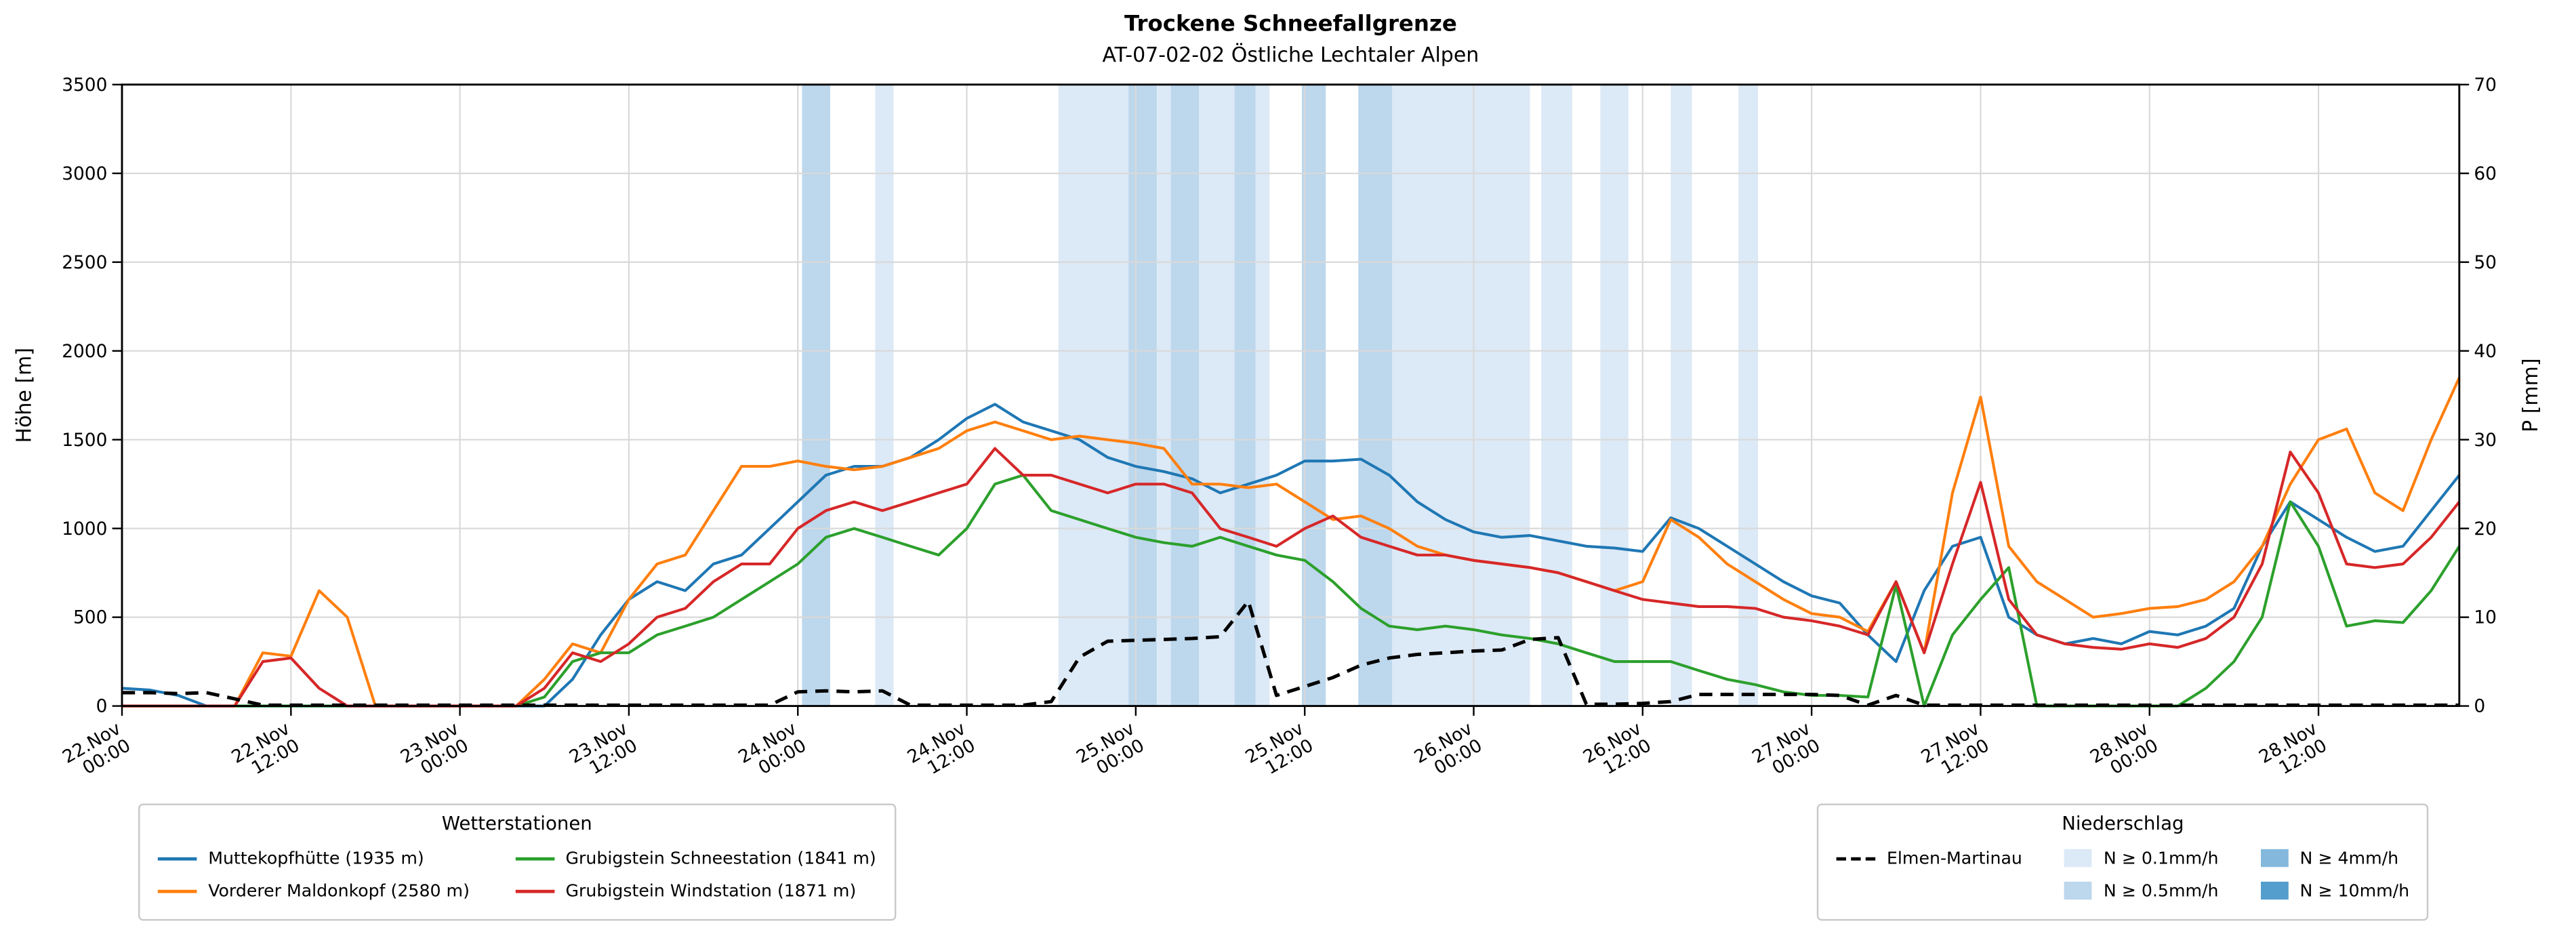 Image resolution: width=2576 pixels, height=934 pixels. What do you see at coordinates (90, 617) in the screenshot?
I see `y-left-tick-label: 500` at bounding box center [90, 617].